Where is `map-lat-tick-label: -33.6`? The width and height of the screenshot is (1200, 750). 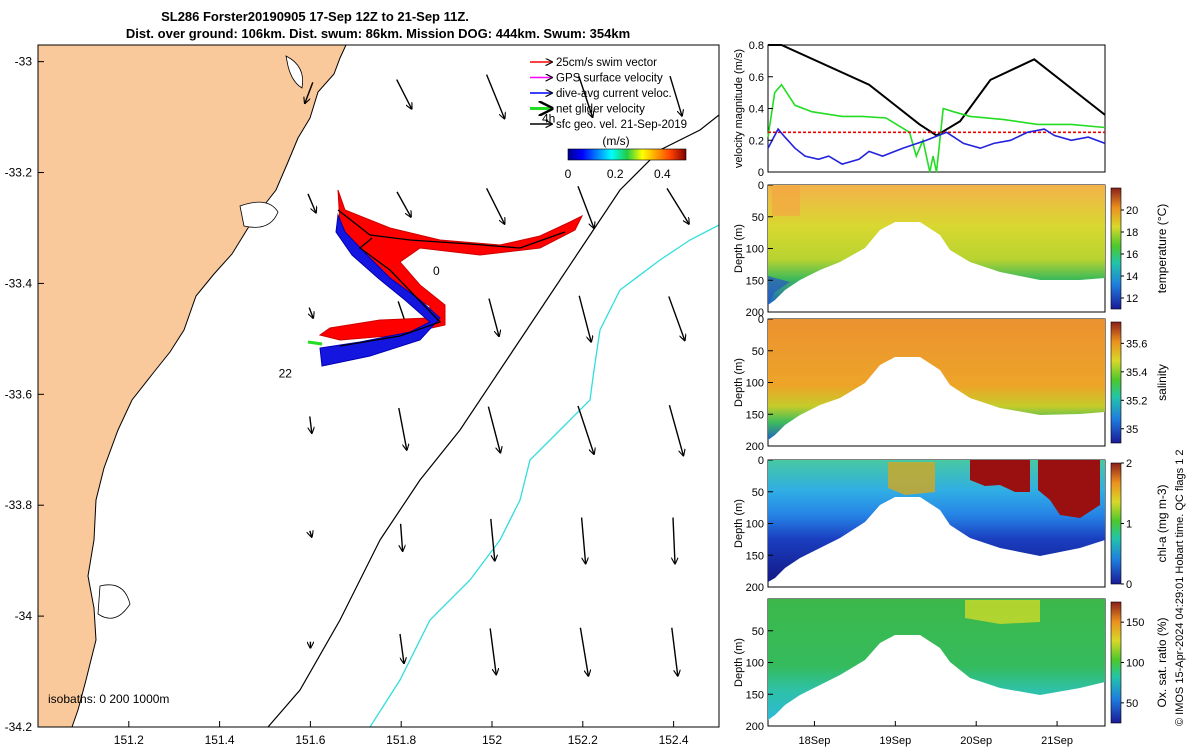
map-lat-tick-label: -33.6 is located at coordinates (19, 394).